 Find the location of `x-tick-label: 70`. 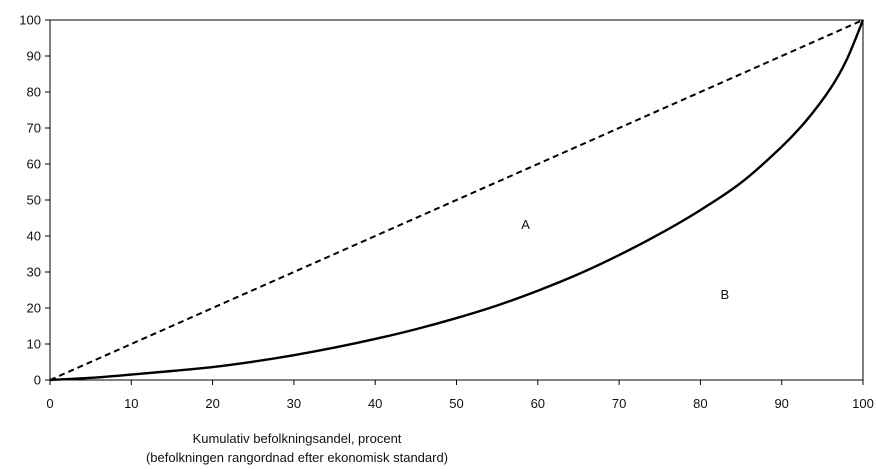

x-tick-label: 70 is located at coordinates (619, 403).